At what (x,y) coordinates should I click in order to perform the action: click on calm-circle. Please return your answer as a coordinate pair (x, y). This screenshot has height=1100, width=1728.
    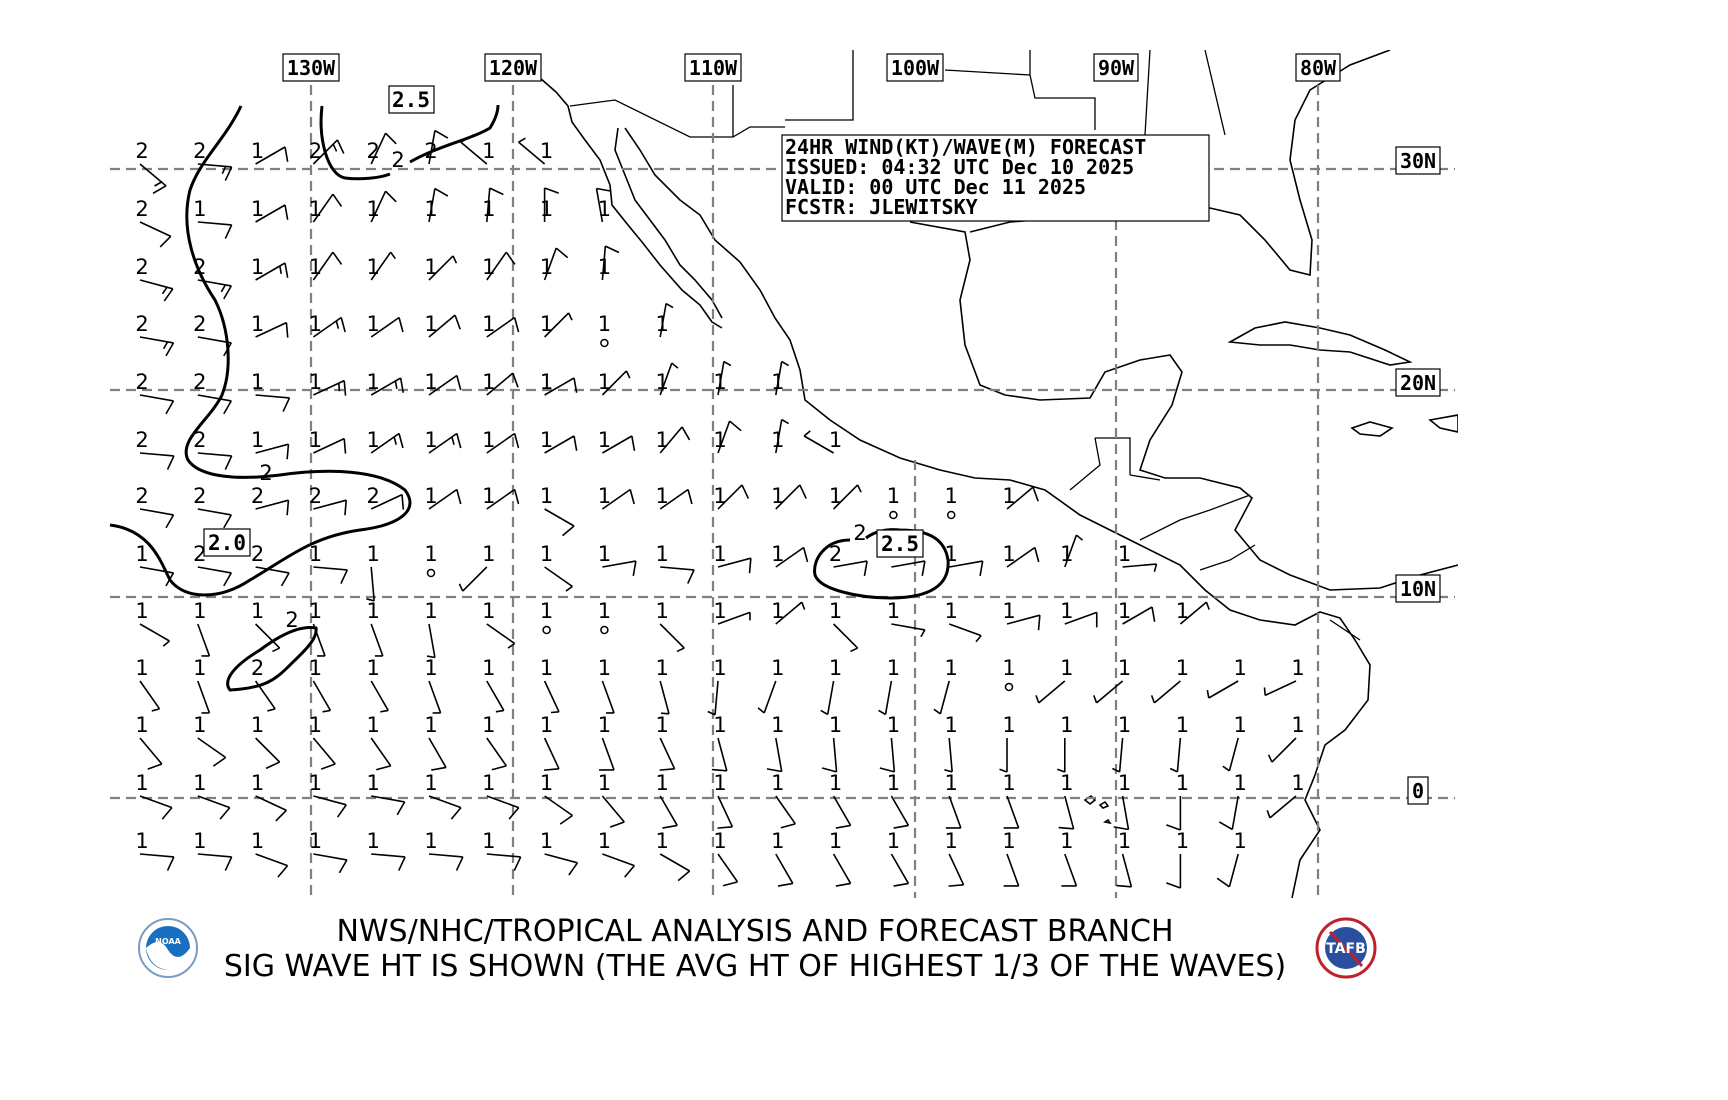
    Looking at the image, I should click on (893, 515).